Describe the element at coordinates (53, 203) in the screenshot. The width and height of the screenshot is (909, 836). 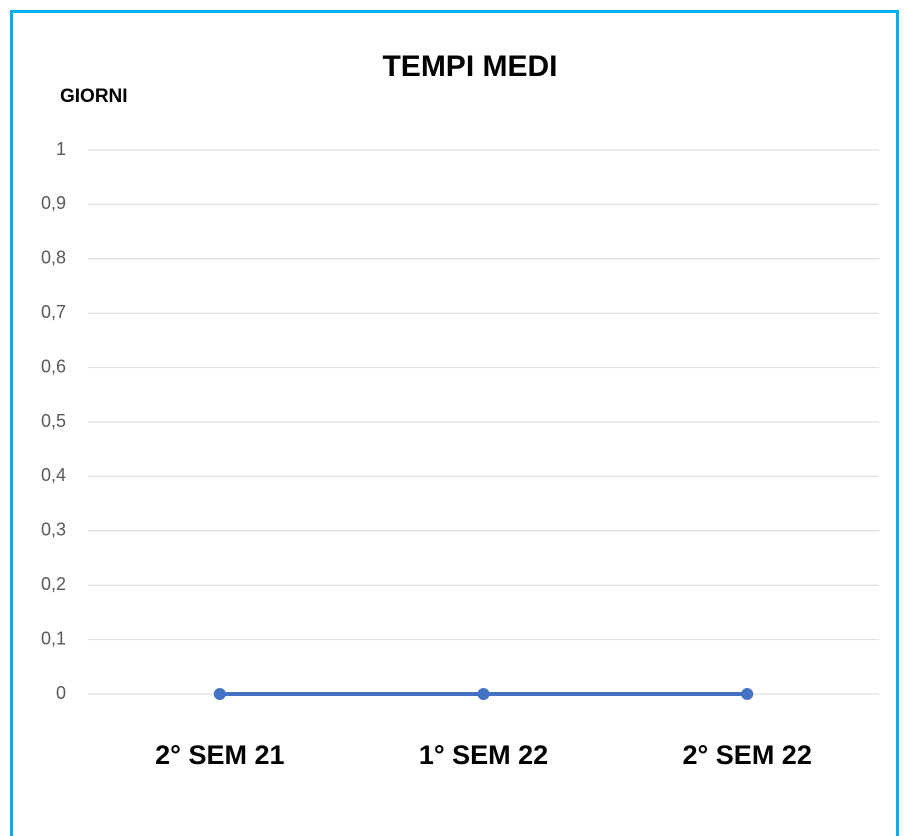
I see `y-tick-label: 0,9` at that location.